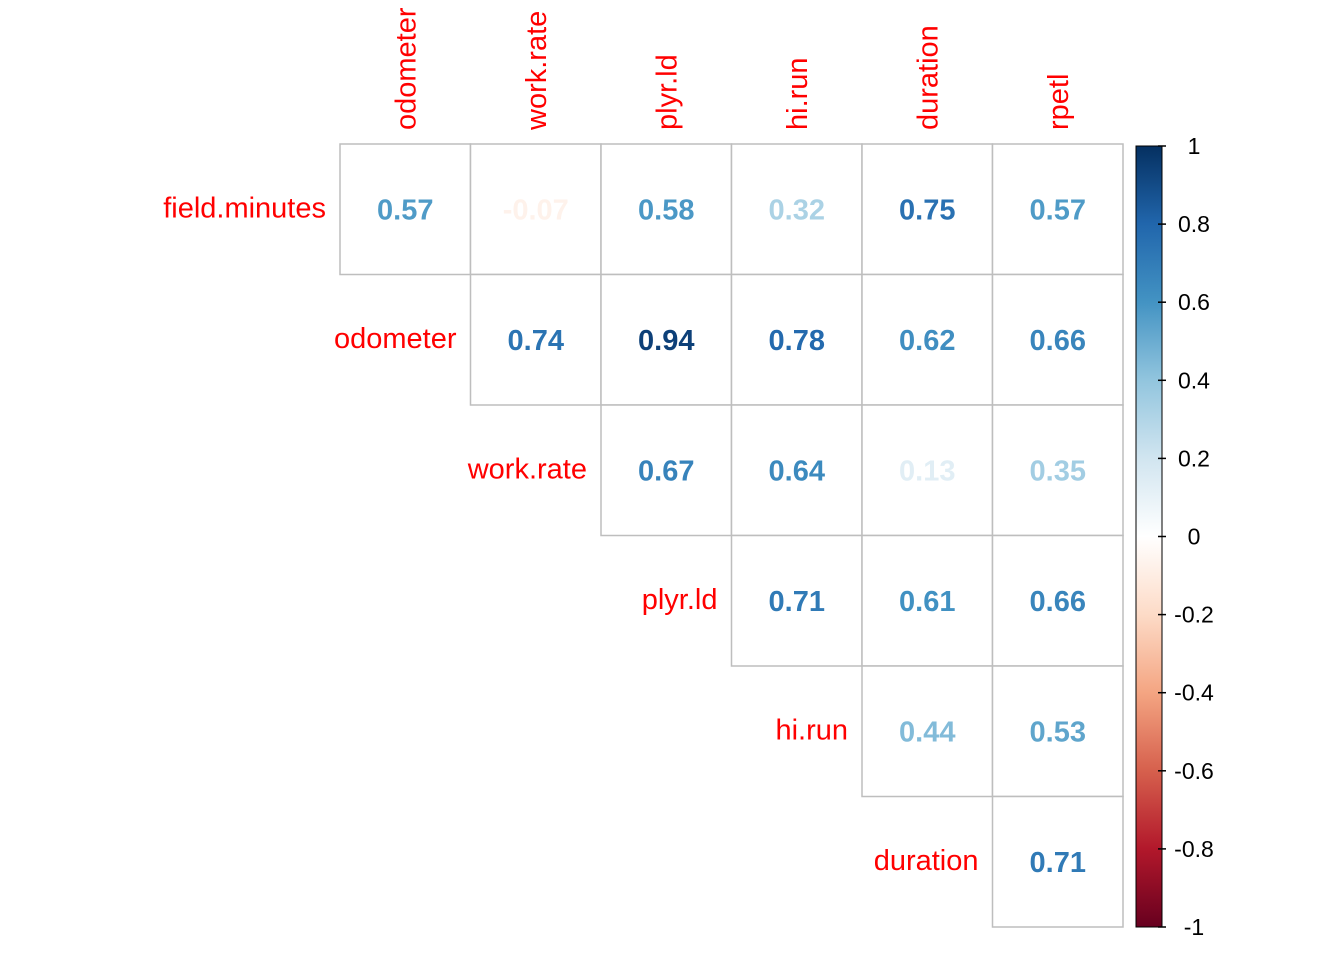 Image resolution: width=1344 pixels, height=960 pixels. I want to click on column-label-work.rate: work.rate, so click(537, 71).